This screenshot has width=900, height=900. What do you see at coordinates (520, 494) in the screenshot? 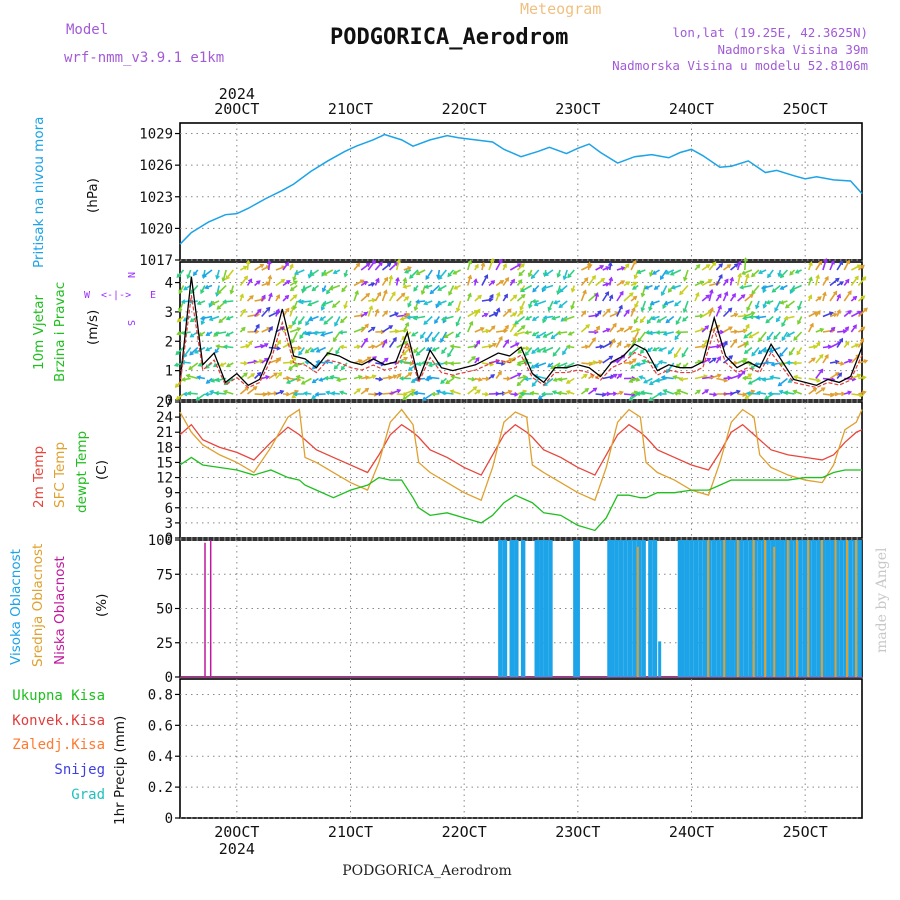
I see `temp-series-line` at bounding box center [520, 494].